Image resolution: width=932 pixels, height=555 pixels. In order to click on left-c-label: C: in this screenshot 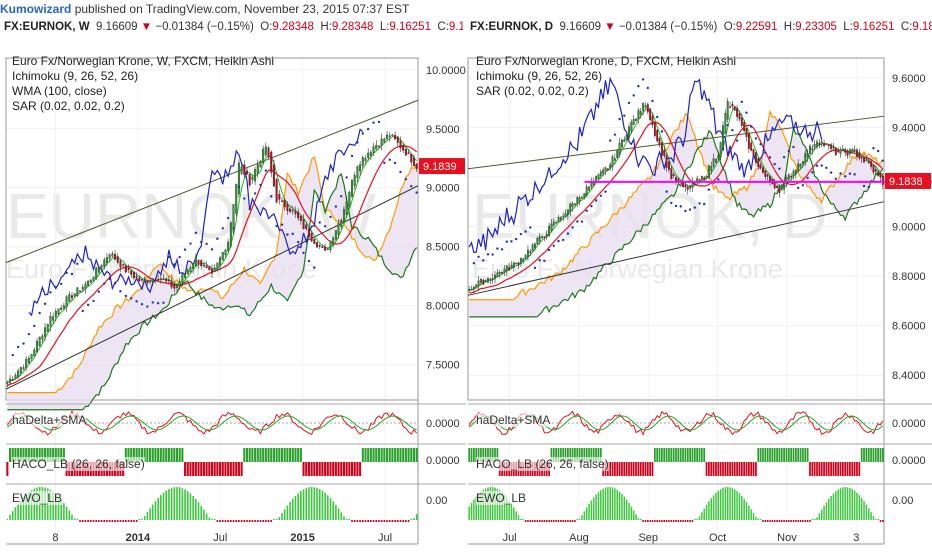, I will do `click(443, 27)`.